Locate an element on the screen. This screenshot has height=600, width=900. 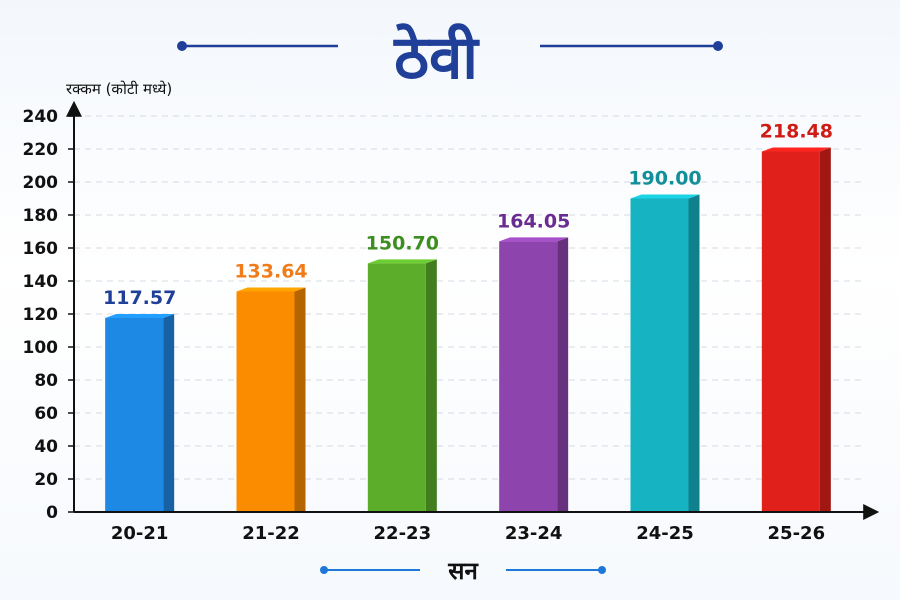
title-rule-left-dot is located at coordinates (182, 46).